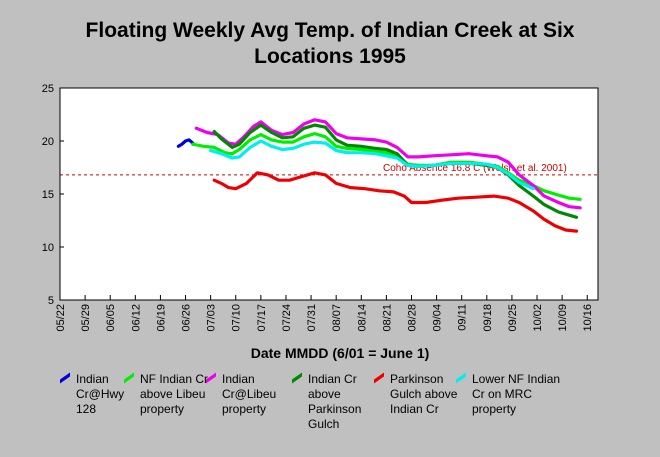 Image resolution: width=660 pixels, height=457 pixels. Describe the element at coordinates (161, 318) in the screenshot. I see `x-tick-label: 06/19` at that location.